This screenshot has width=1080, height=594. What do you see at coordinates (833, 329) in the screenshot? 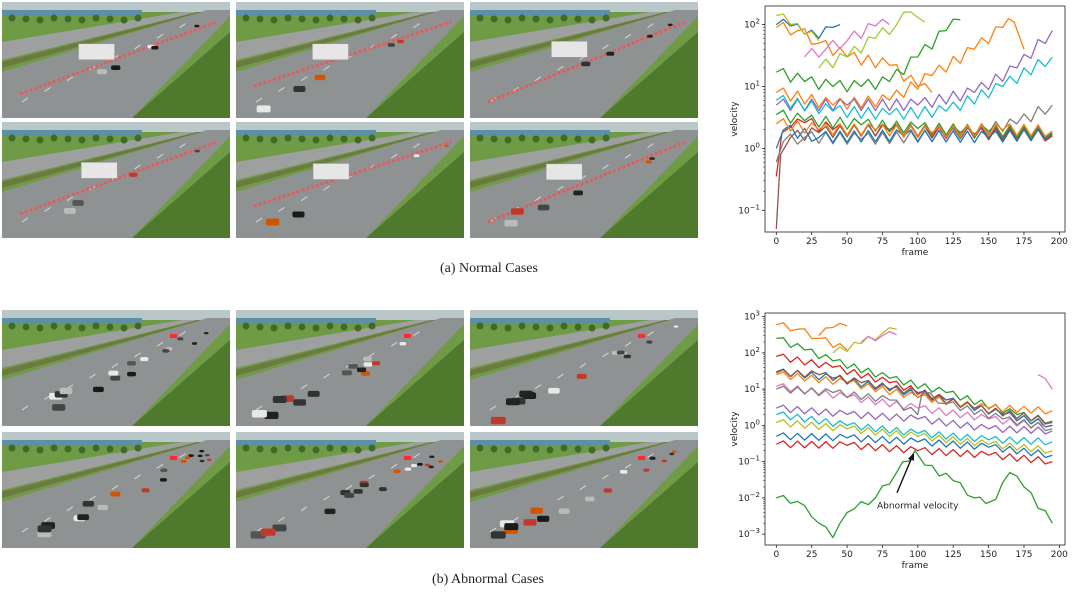
I see `series-line-a2` at bounding box center [833, 329].